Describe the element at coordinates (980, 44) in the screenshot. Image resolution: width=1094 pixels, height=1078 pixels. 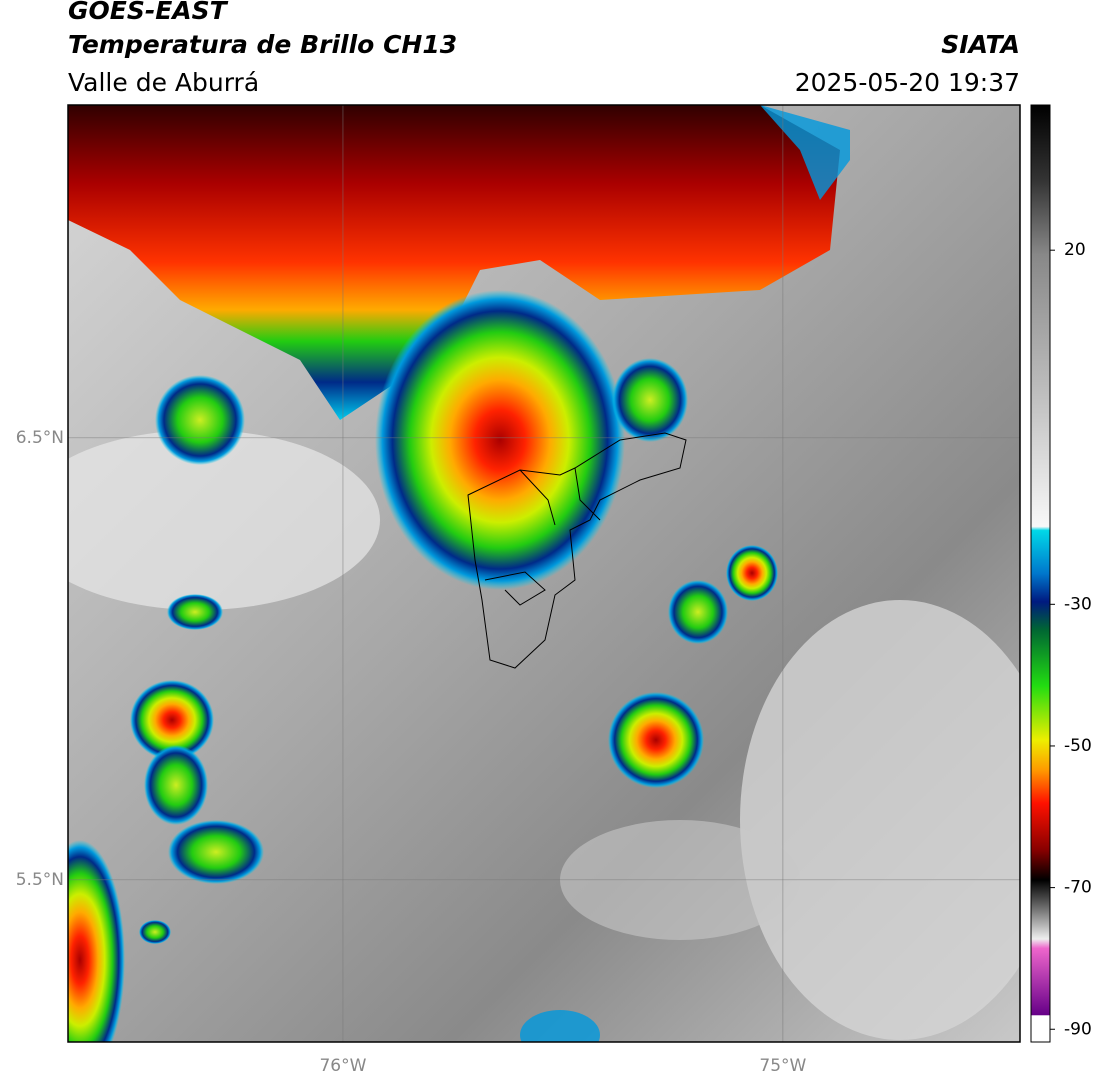
I see `source: SIATA` at that location.